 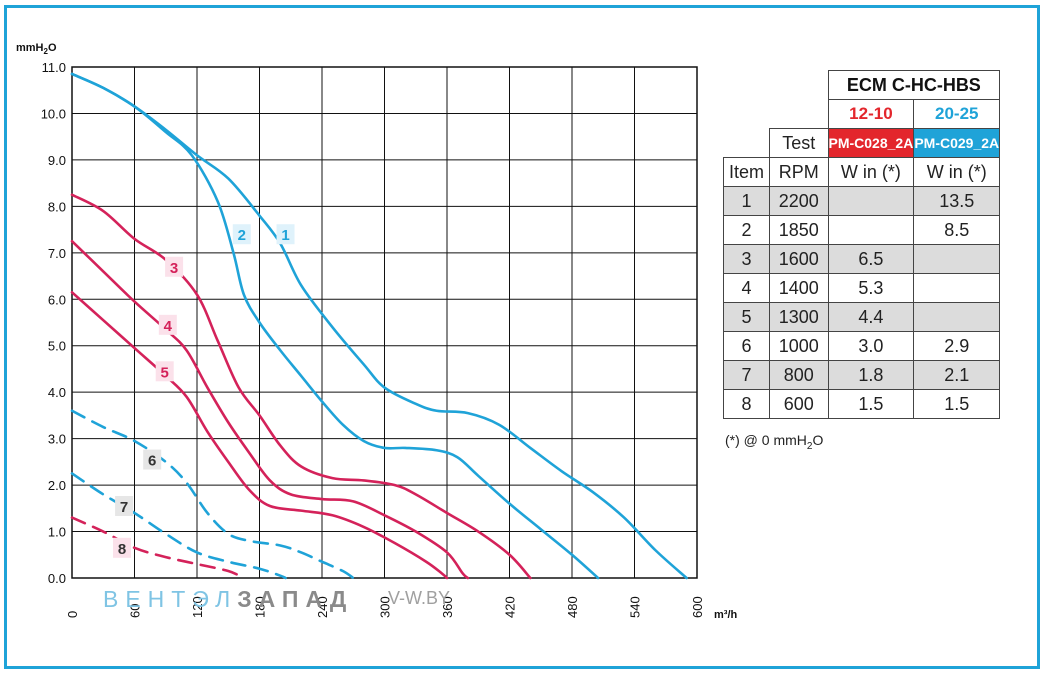 I want to click on series-6-line, so click(x=212, y=494).